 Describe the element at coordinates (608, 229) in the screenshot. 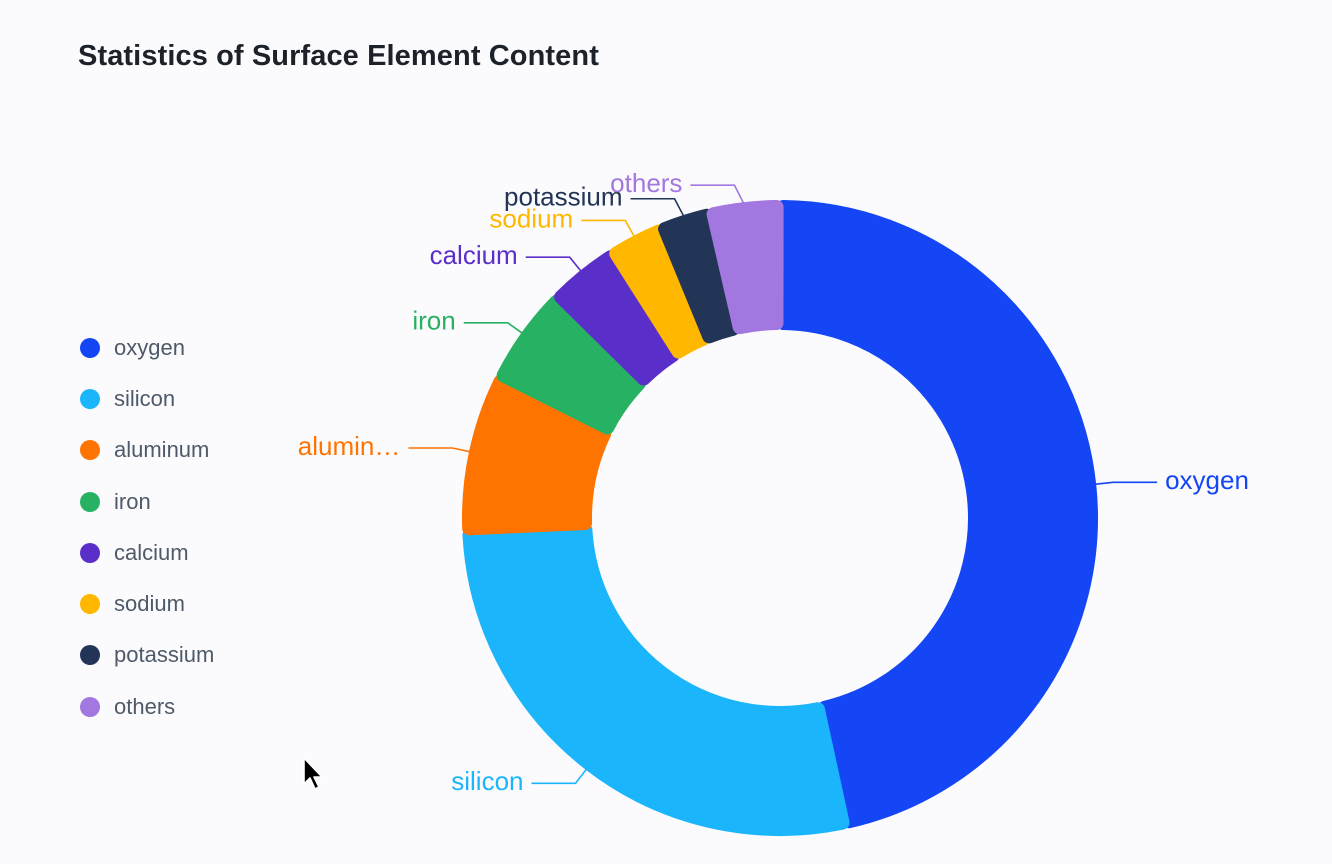

I see `leader-line-sodium` at that location.